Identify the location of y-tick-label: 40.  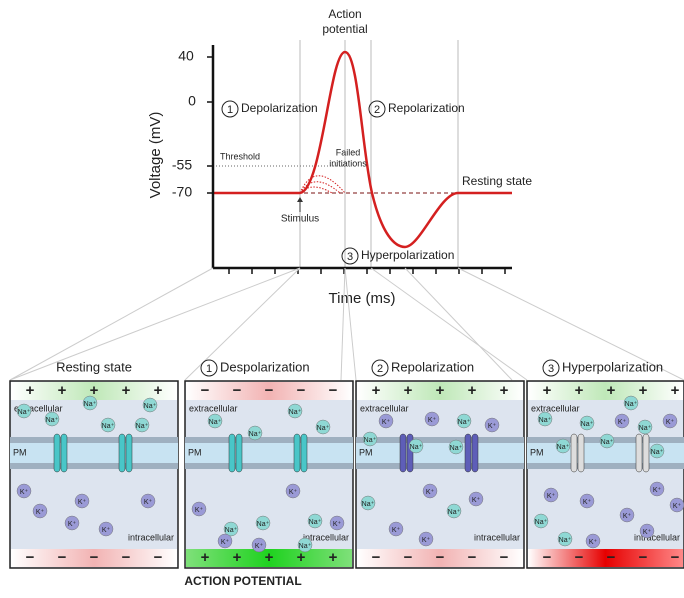
(186, 56).